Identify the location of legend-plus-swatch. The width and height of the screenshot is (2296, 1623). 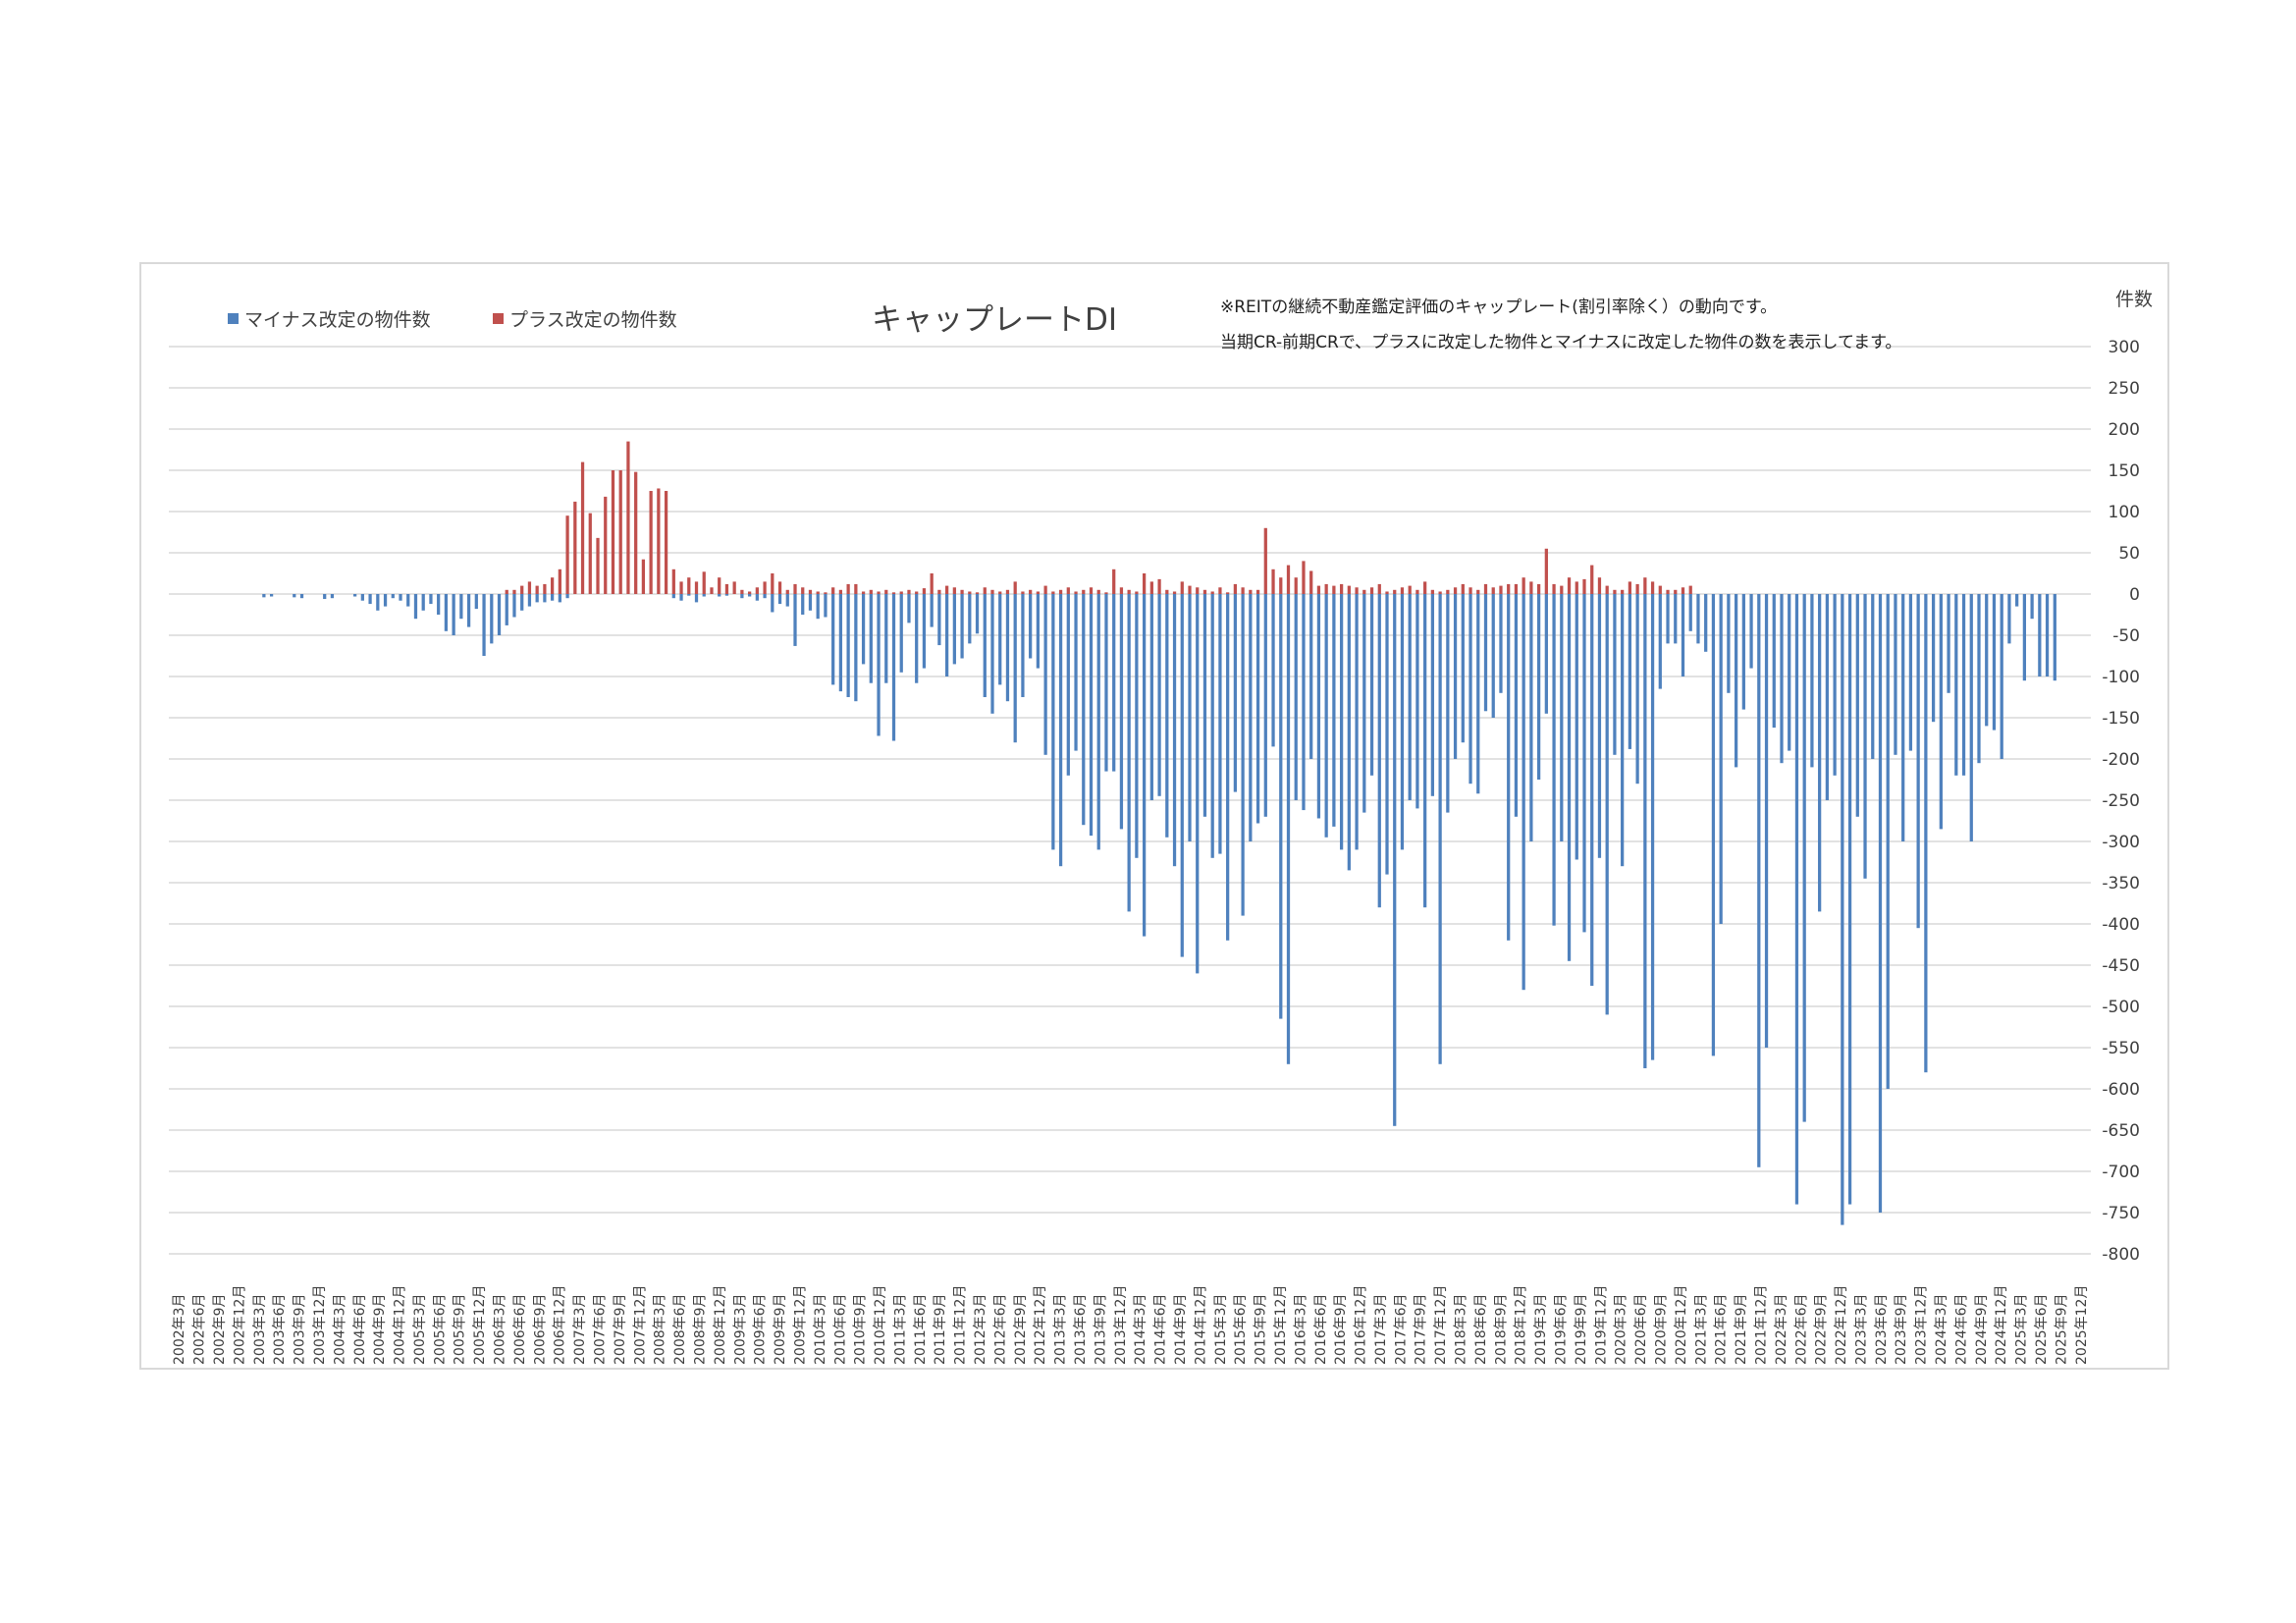
(499, 318).